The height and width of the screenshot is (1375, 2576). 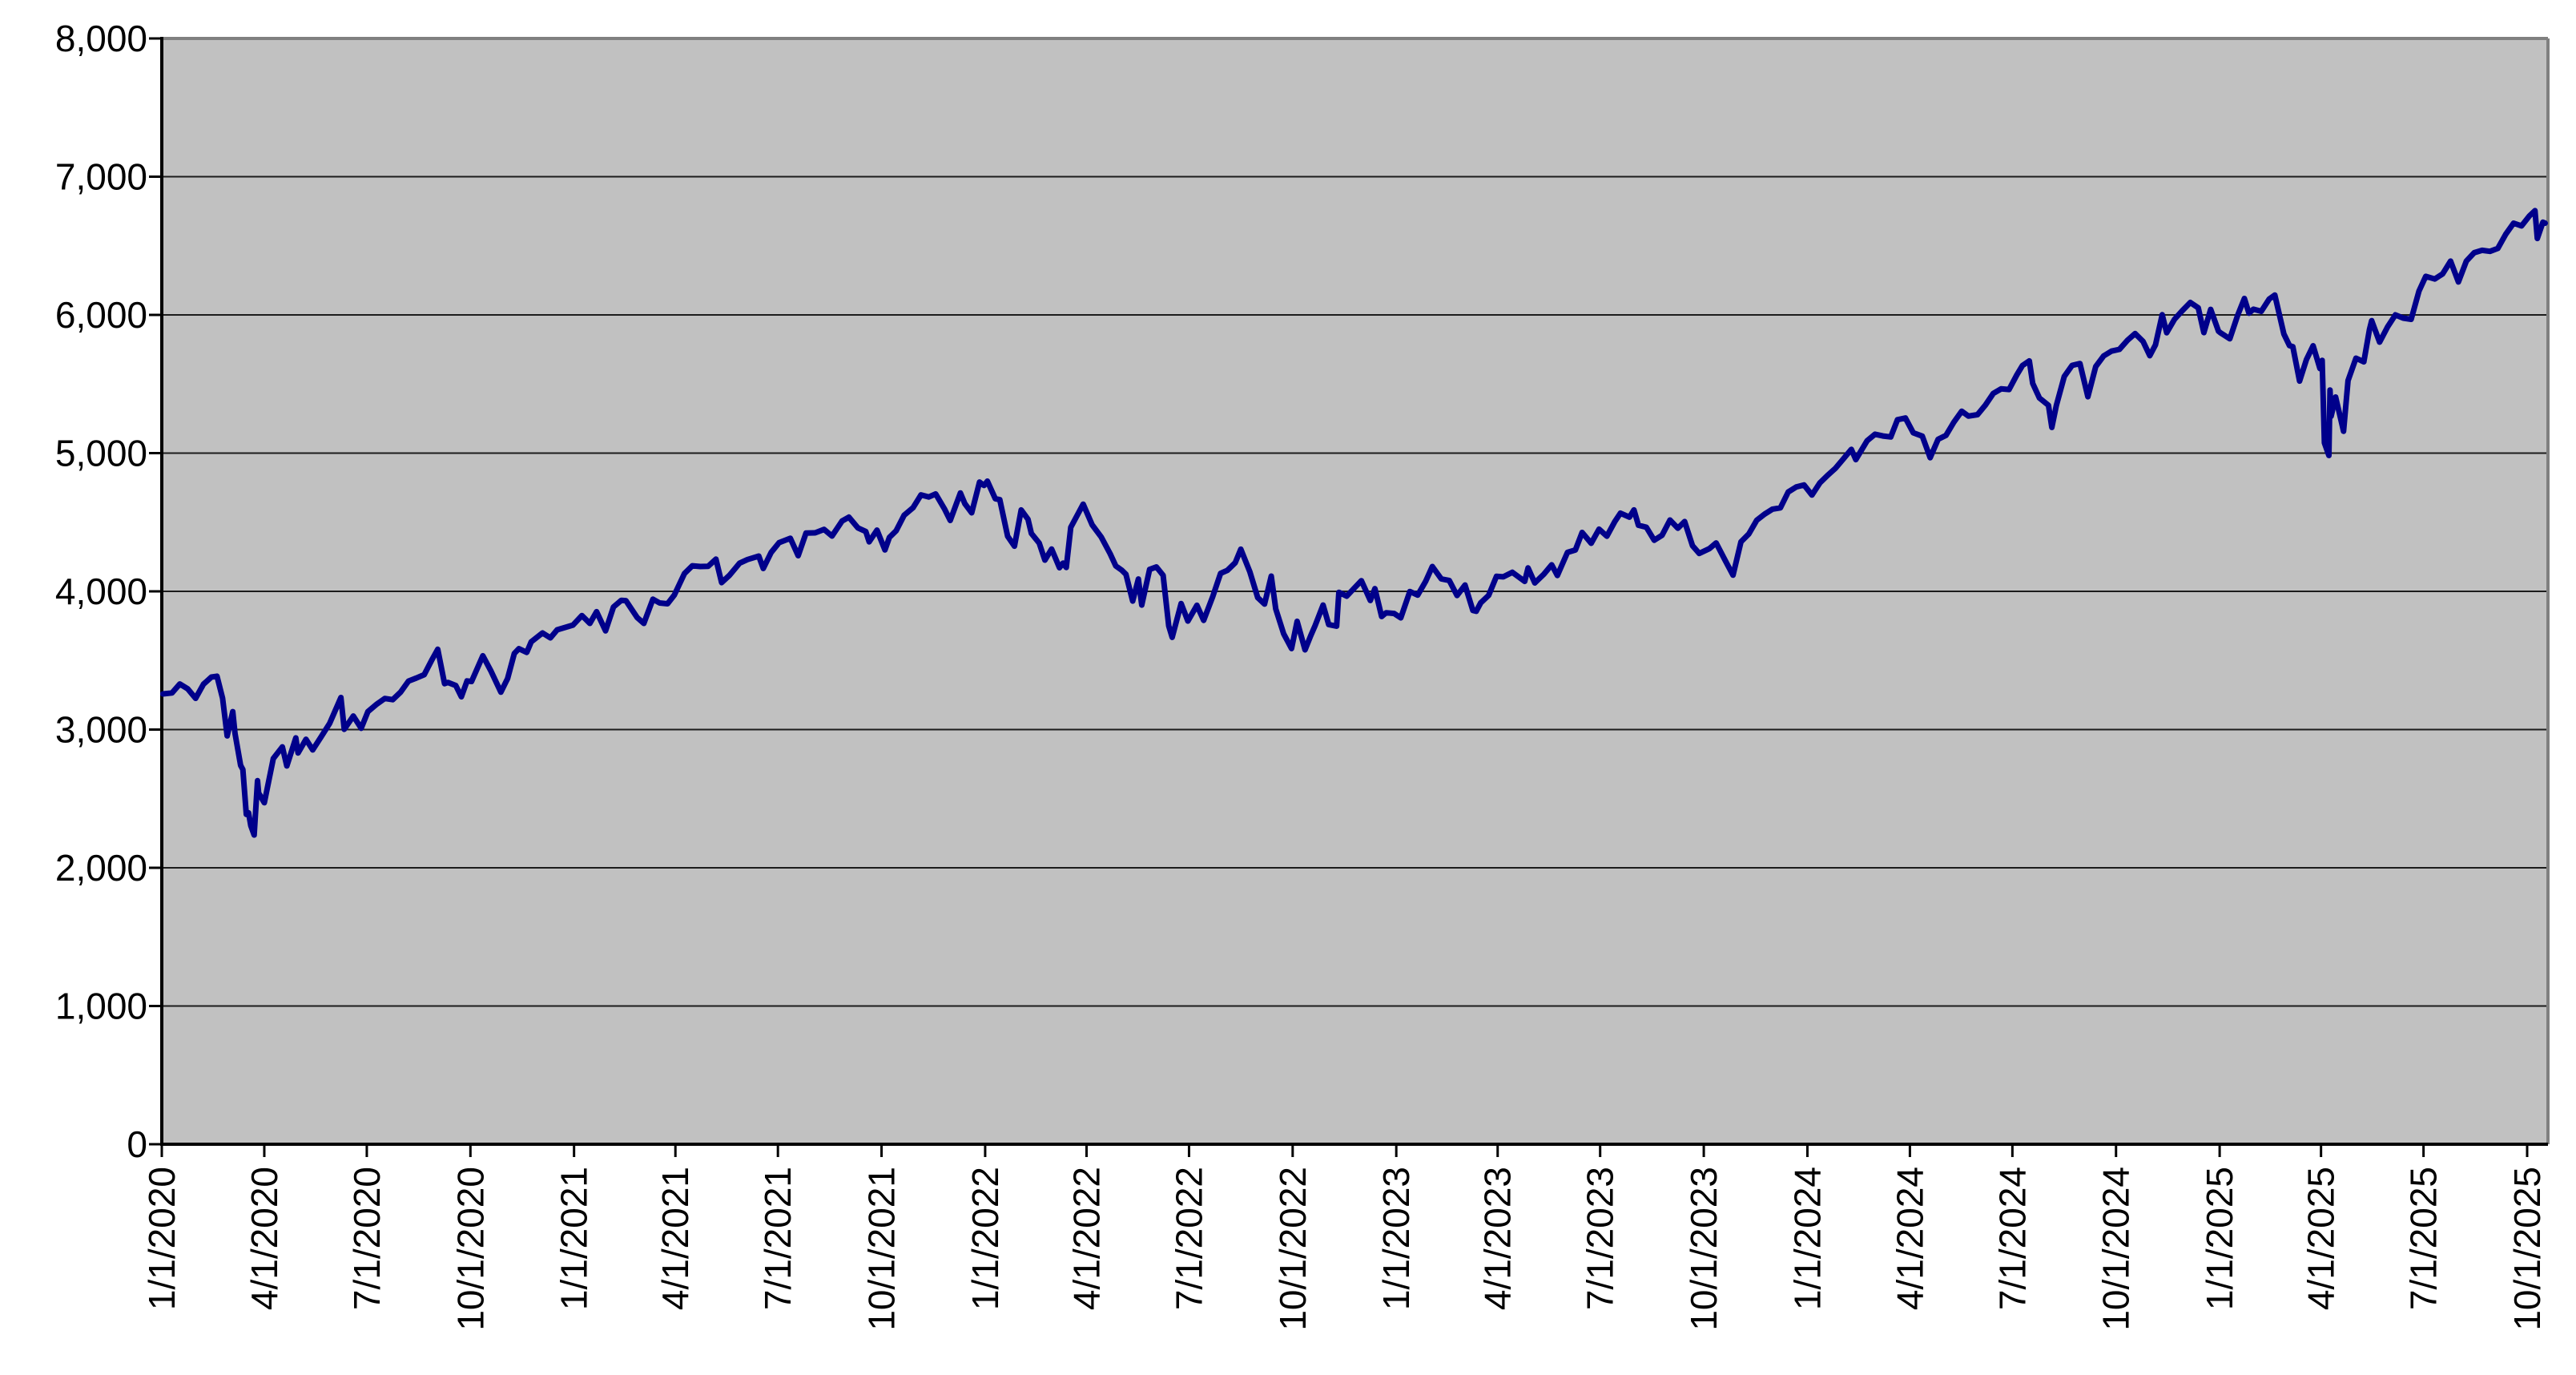 I want to click on x-tick-label: 10/1/2025, so click(x=2527, y=1249).